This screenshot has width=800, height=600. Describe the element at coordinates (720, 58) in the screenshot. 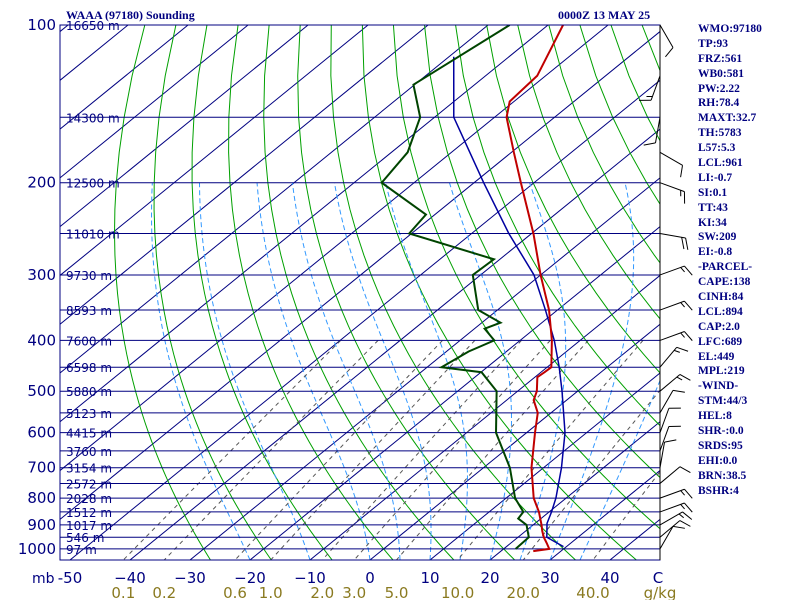

I see `sounding-index-item: FRZ:561` at that location.